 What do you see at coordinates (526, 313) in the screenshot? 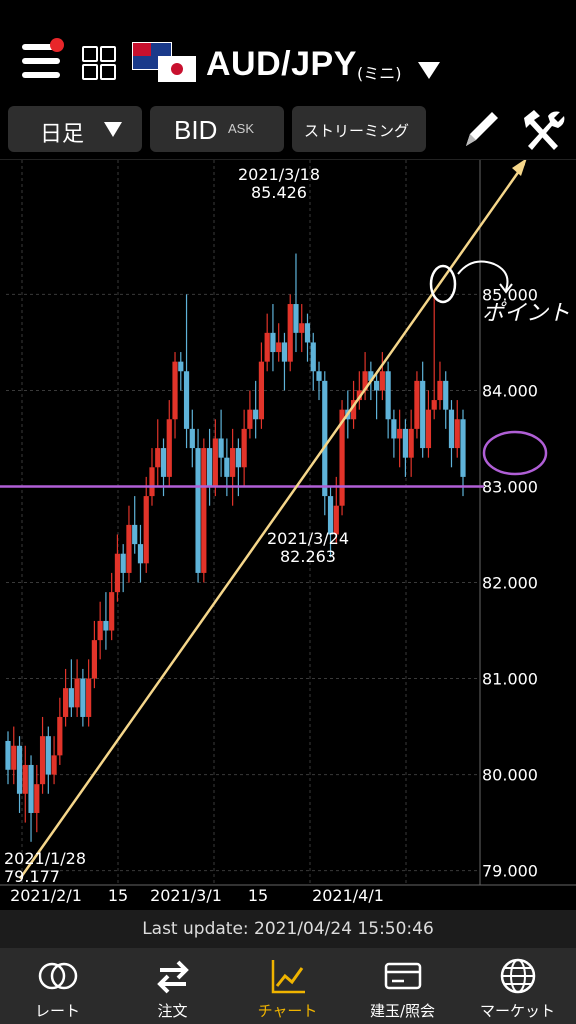
I see `point-note: ポイント` at bounding box center [526, 313].